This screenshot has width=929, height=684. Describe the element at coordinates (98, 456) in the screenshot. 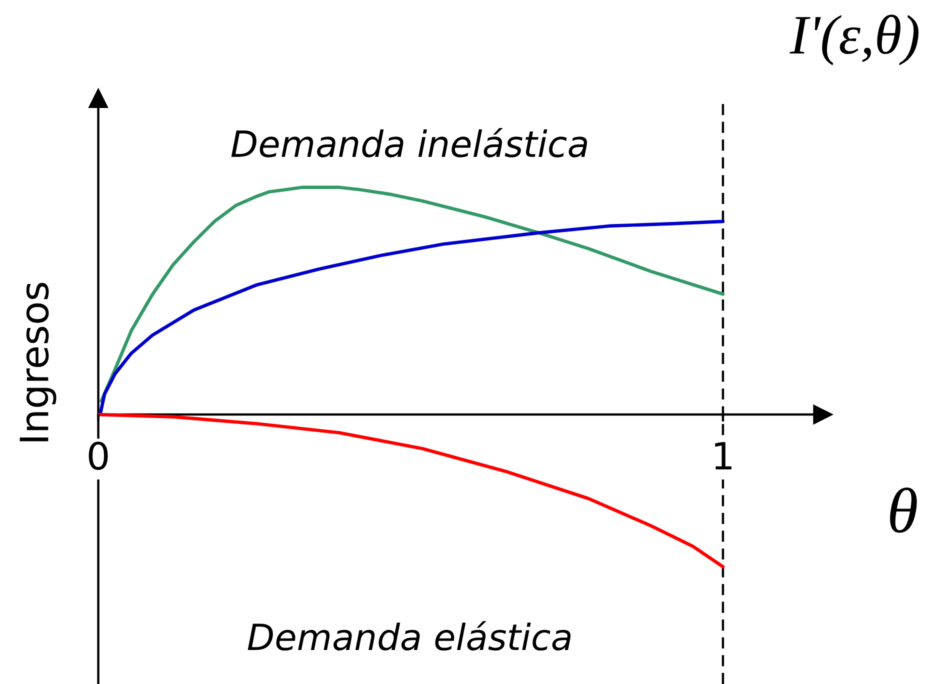

I see `x-tick-label: 0` at that location.